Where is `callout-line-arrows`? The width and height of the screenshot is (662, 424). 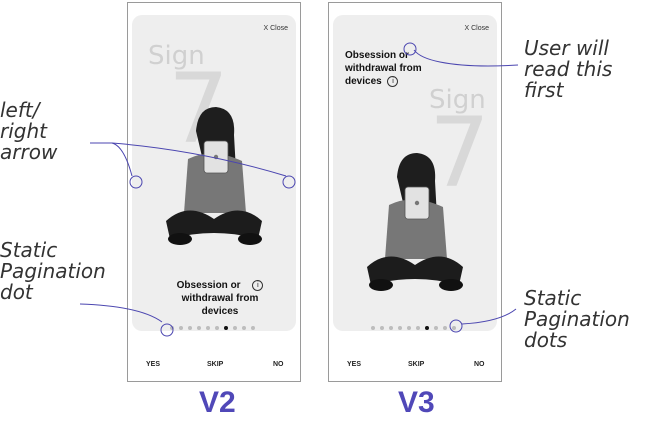 callout-line-arrows is located at coordinates (111, 159).